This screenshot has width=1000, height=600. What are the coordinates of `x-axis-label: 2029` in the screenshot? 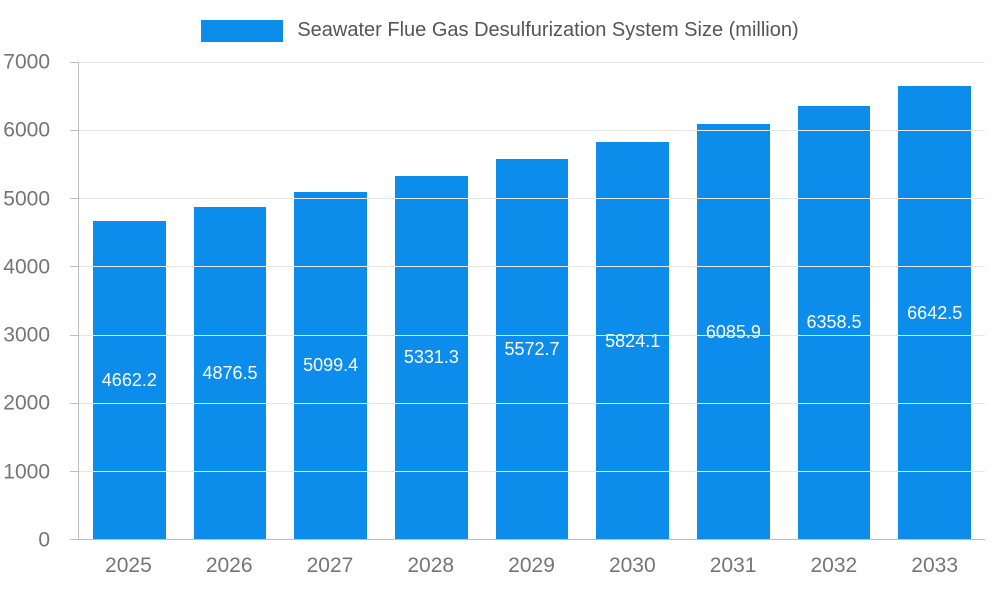 It's located at (531, 565).